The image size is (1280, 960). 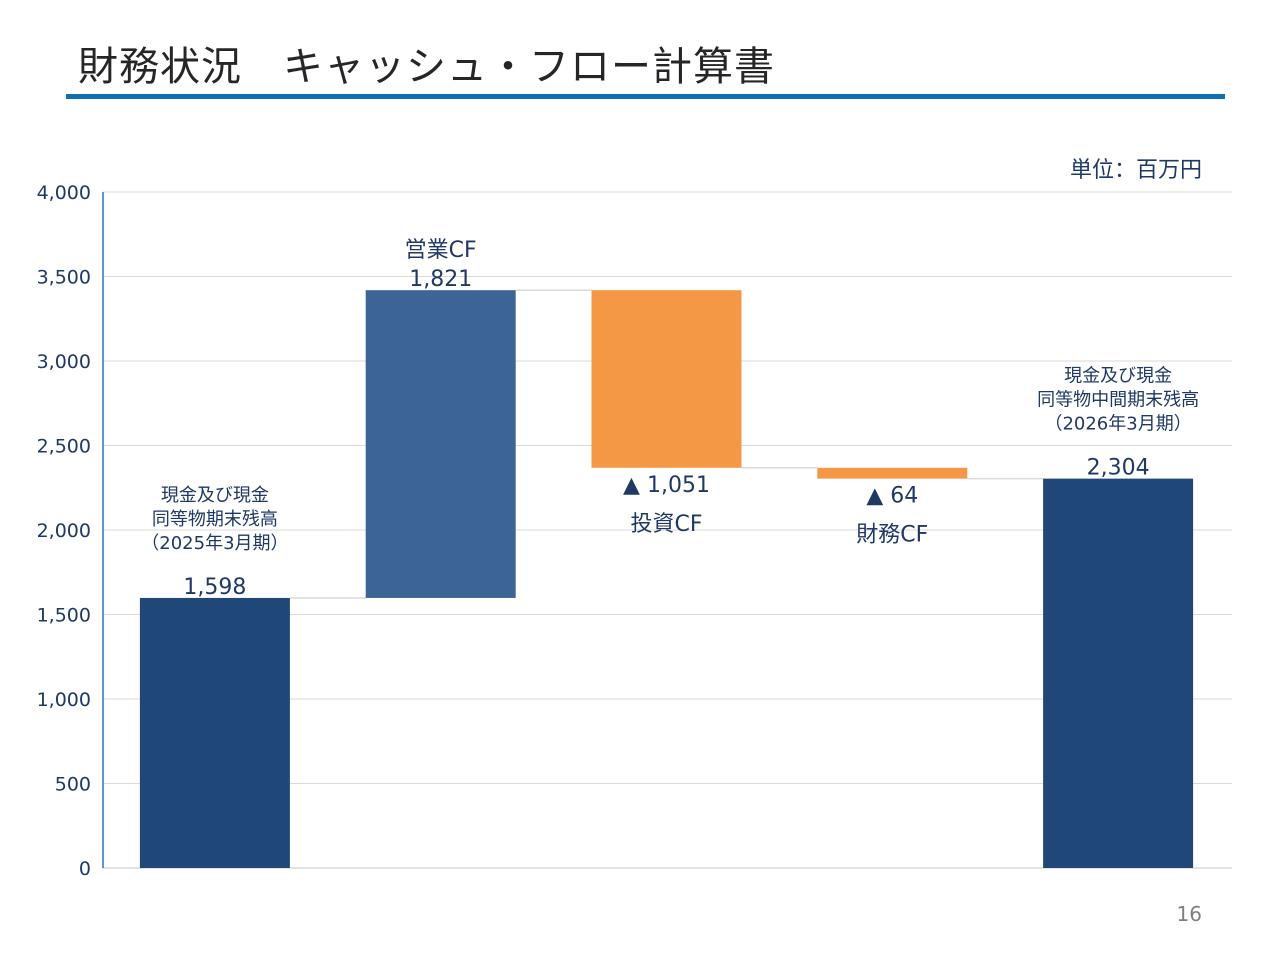 I want to click on y-tick-label: 1,000, so click(x=64, y=700).